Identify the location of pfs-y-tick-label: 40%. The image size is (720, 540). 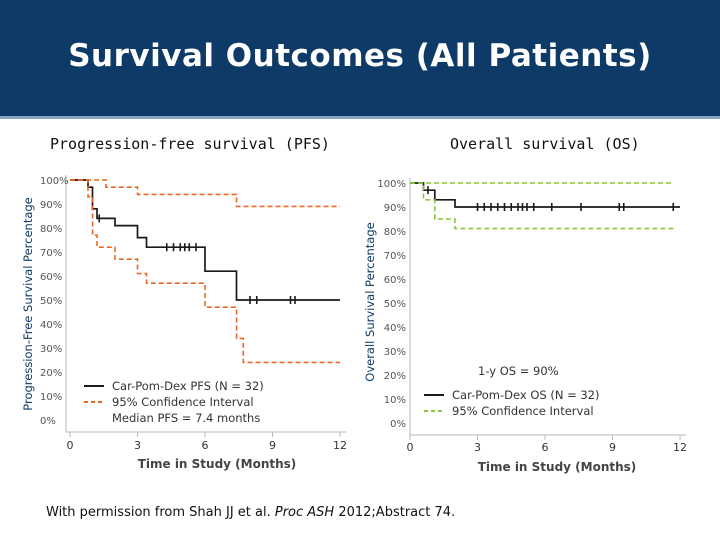
(51, 325).